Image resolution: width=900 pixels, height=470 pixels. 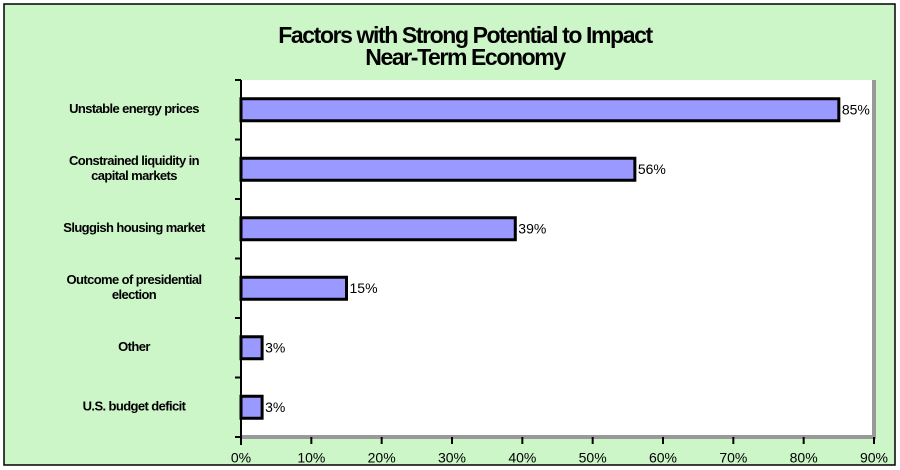 What do you see at coordinates (241, 458) in the screenshot?
I see `x-tick-label: 0%` at bounding box center [241, 458].